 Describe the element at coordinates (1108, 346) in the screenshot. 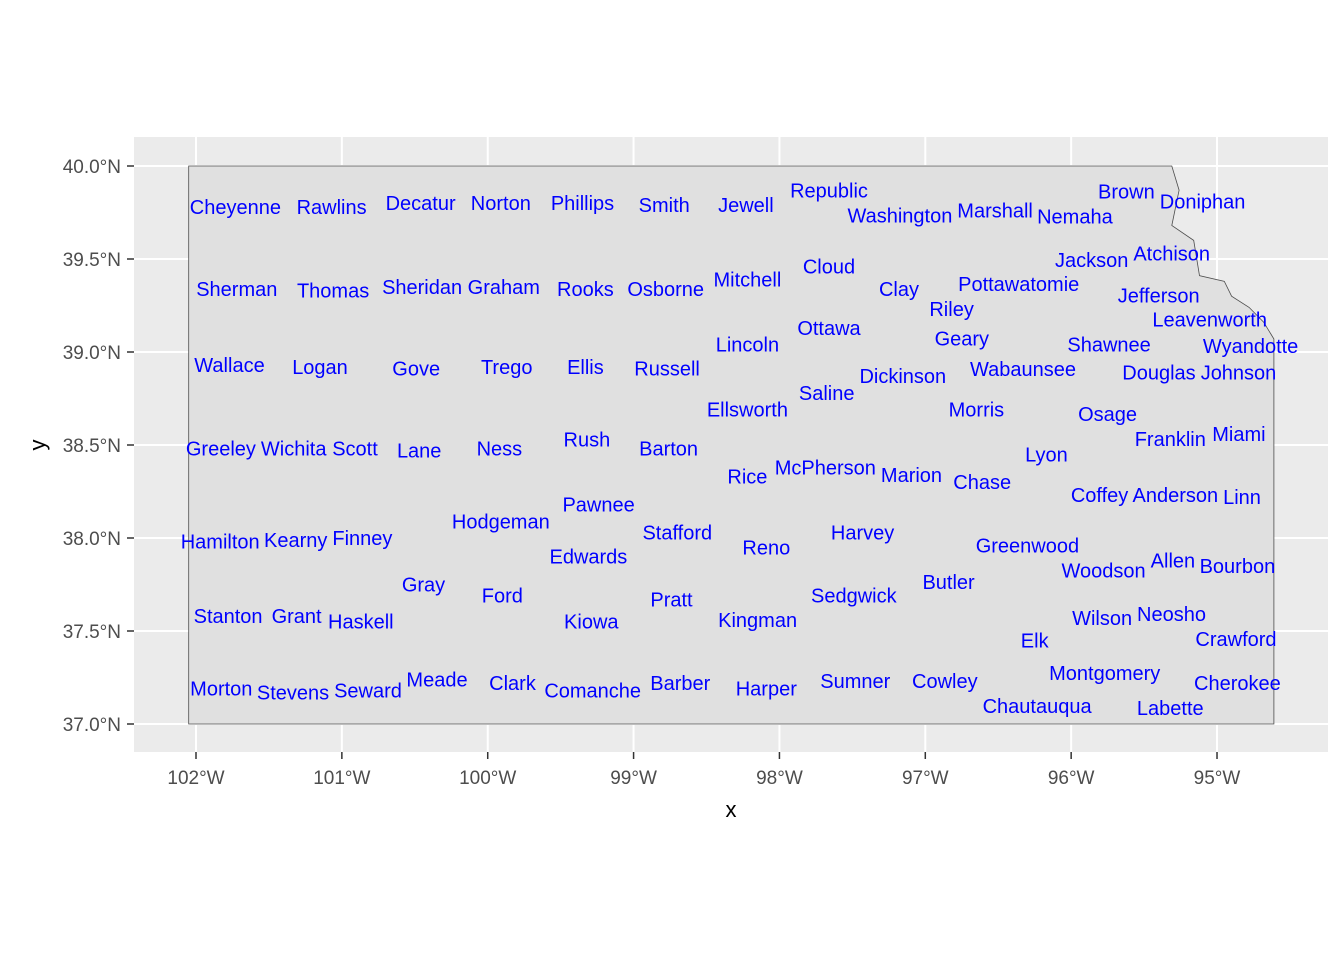

I see `county-label-shawnee: Shawnee` at that location.